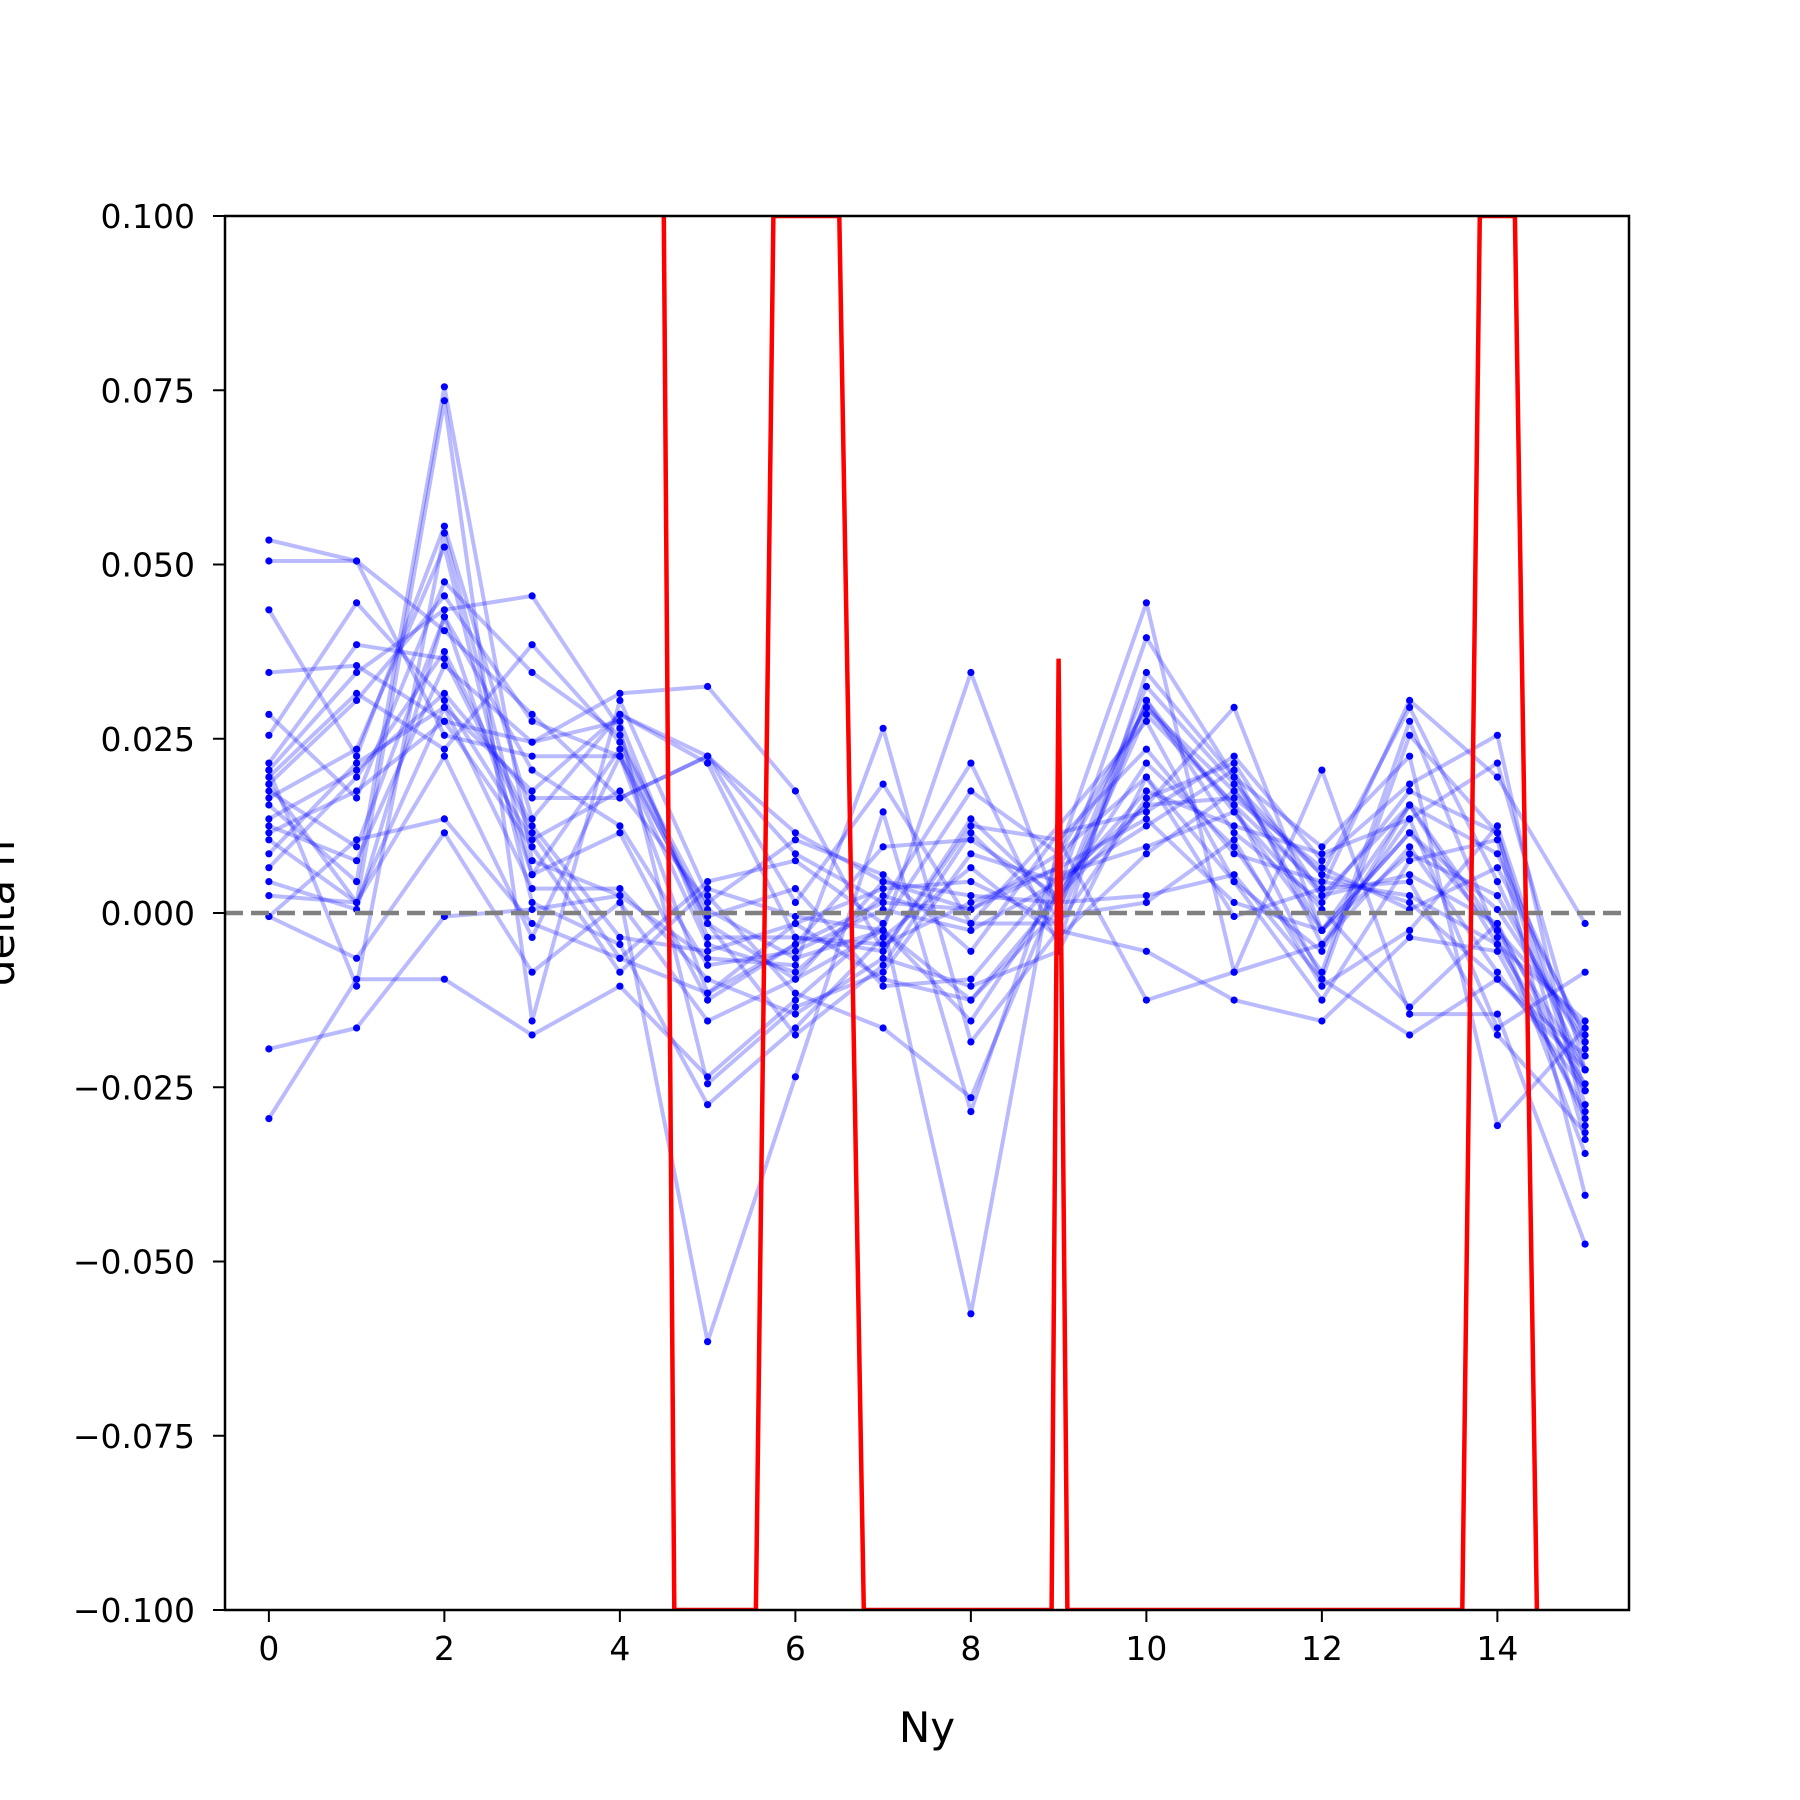 The image size is (1800, 1800). What do you see at coordinates (1322, 1648) in the screenshot?
I see `x-tick-label: 12` at bounding box center [1322, 1648].